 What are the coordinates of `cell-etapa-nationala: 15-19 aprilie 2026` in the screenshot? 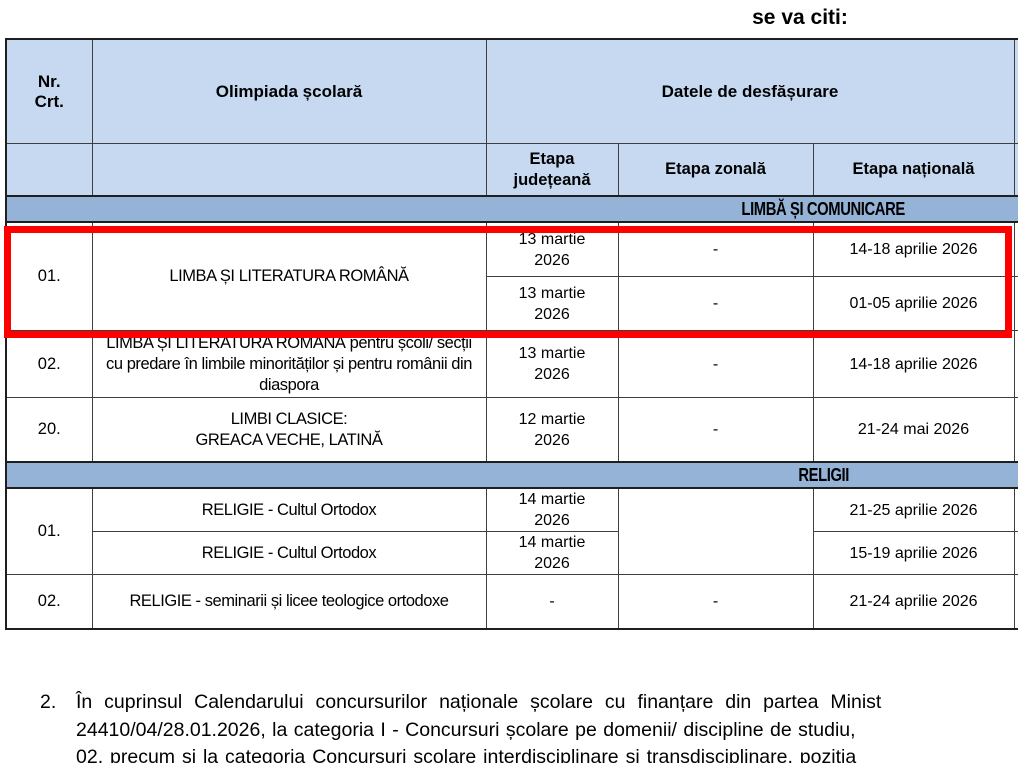 It's located at (913, 553).